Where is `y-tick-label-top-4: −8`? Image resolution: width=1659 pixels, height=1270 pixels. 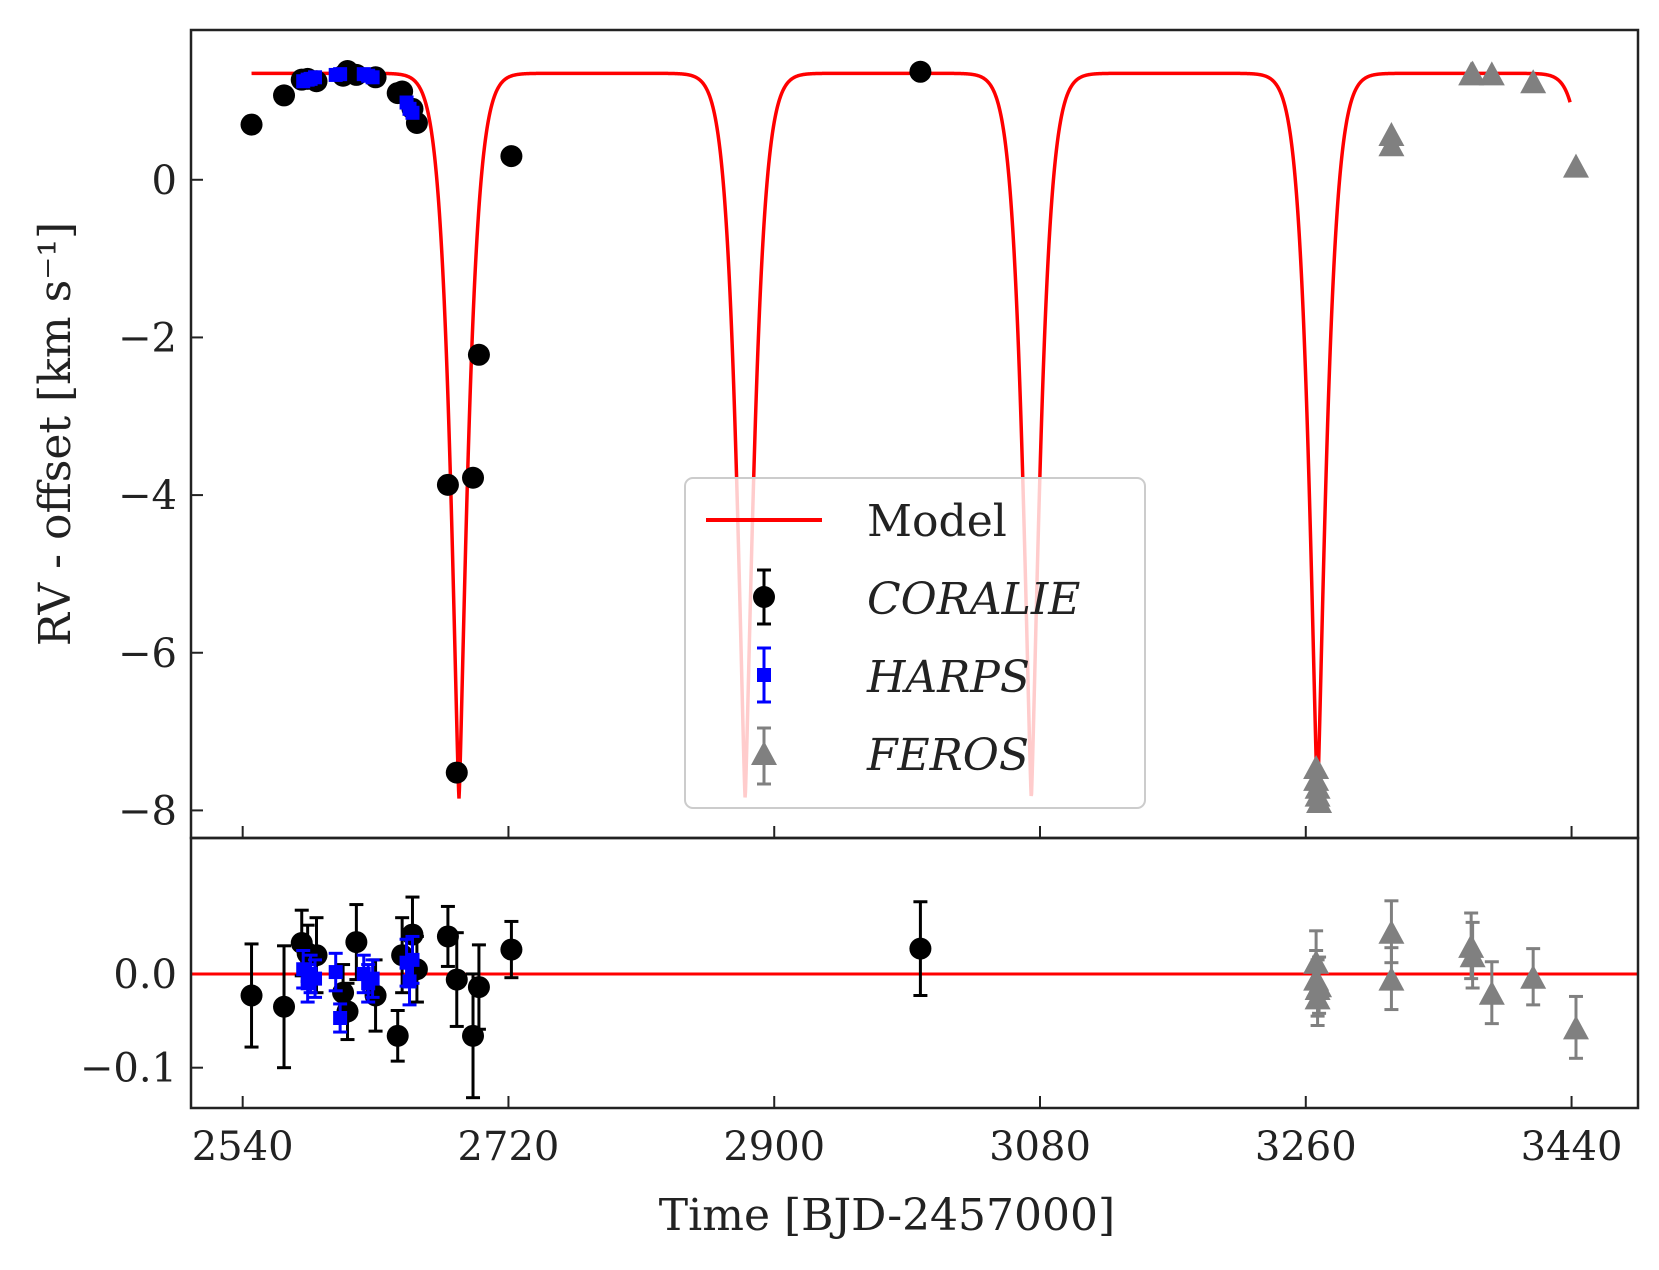
y-tick-label-top-4: −8 is located at coordinates (147, 811).